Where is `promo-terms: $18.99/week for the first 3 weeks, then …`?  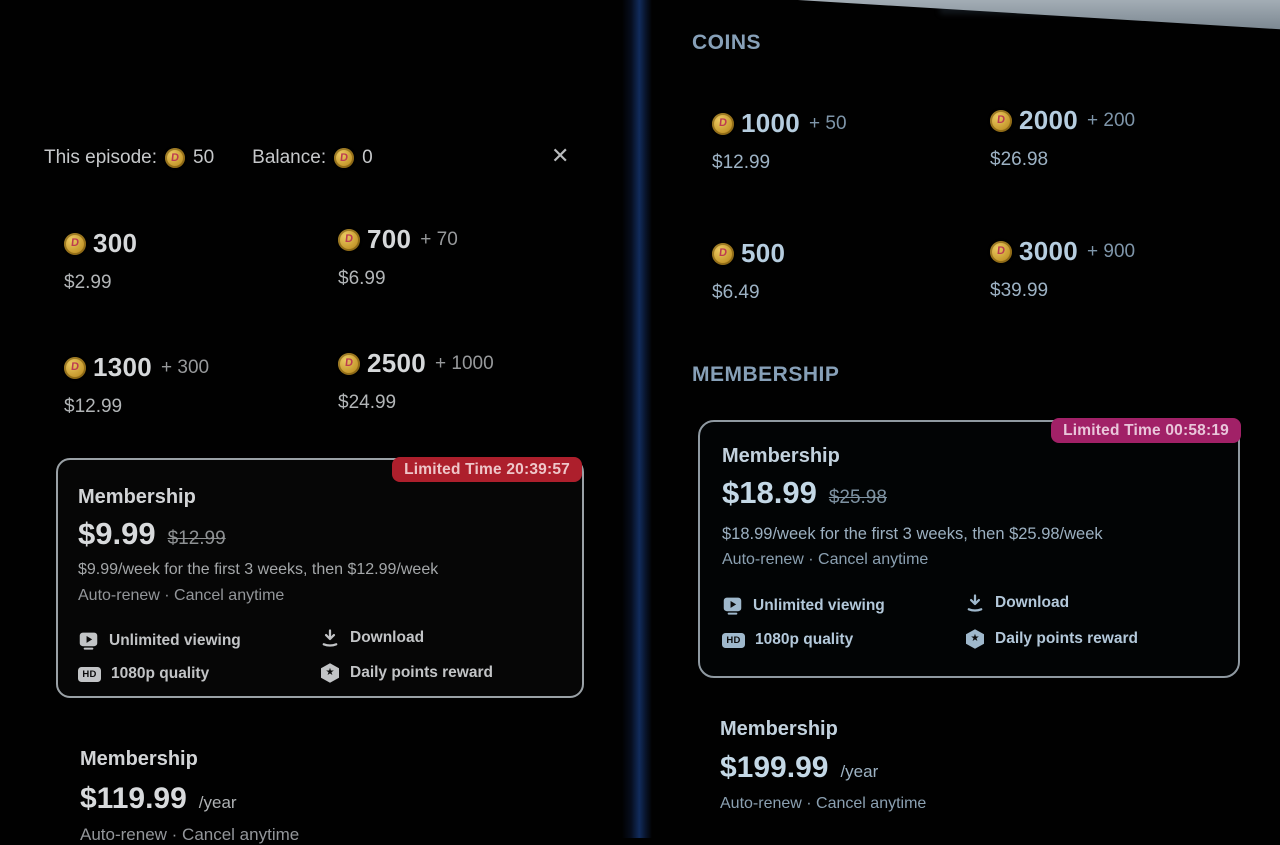 promo-terms: $18.99/week for the first 3 weeks, then … is located at coordinates (912, 534).